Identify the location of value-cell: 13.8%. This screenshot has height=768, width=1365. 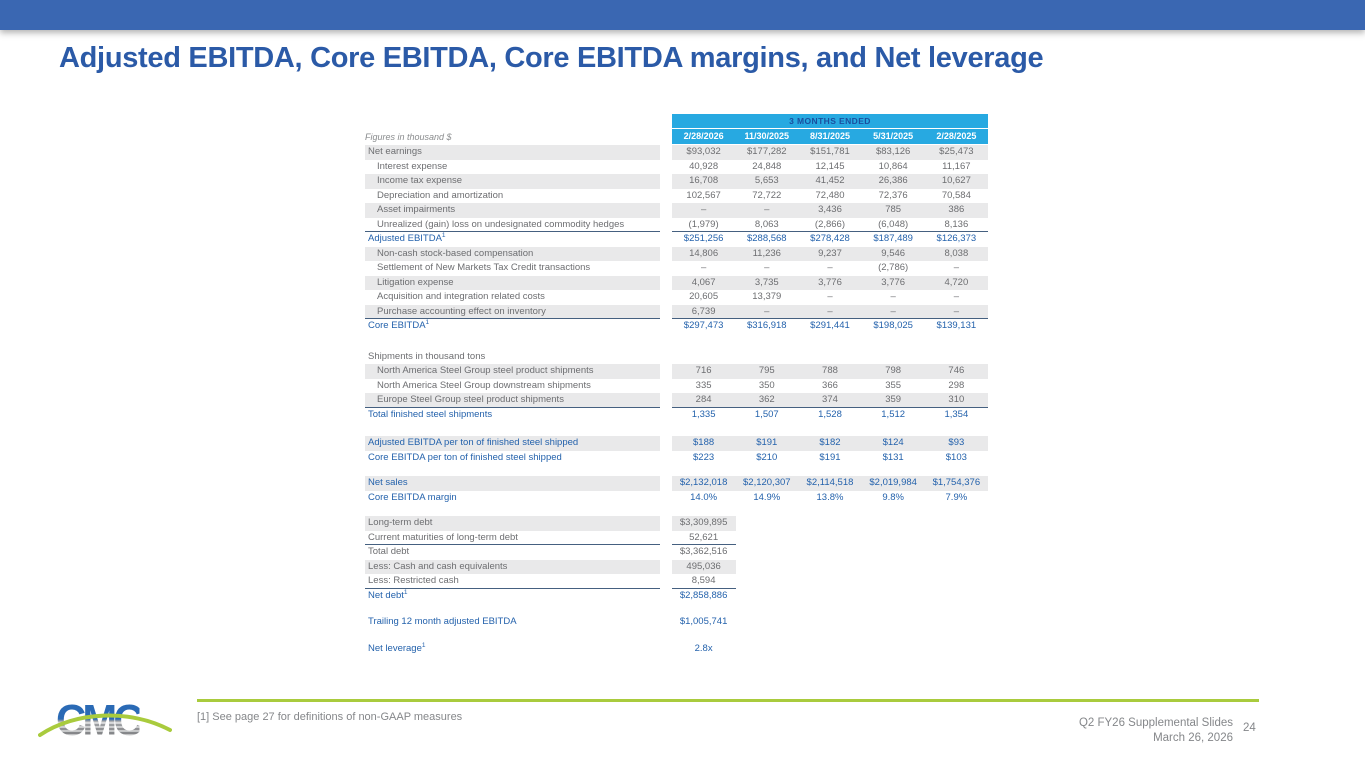
(830, 497).